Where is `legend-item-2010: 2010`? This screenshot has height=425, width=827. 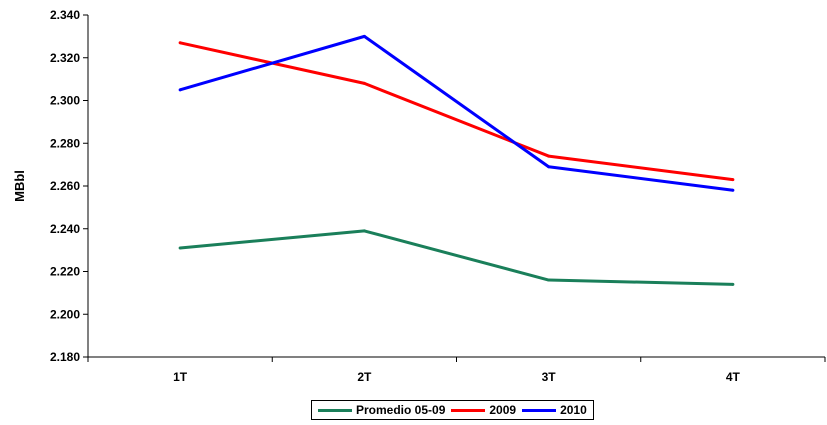
legend-item-2010: 2010 is located at coordinates (554, 410).